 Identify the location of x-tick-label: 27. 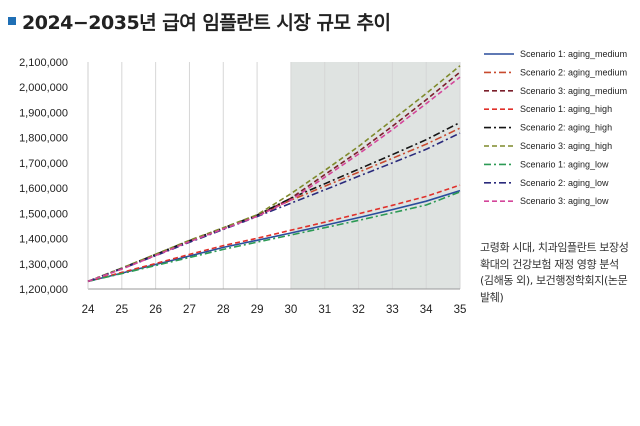
(189, 310).